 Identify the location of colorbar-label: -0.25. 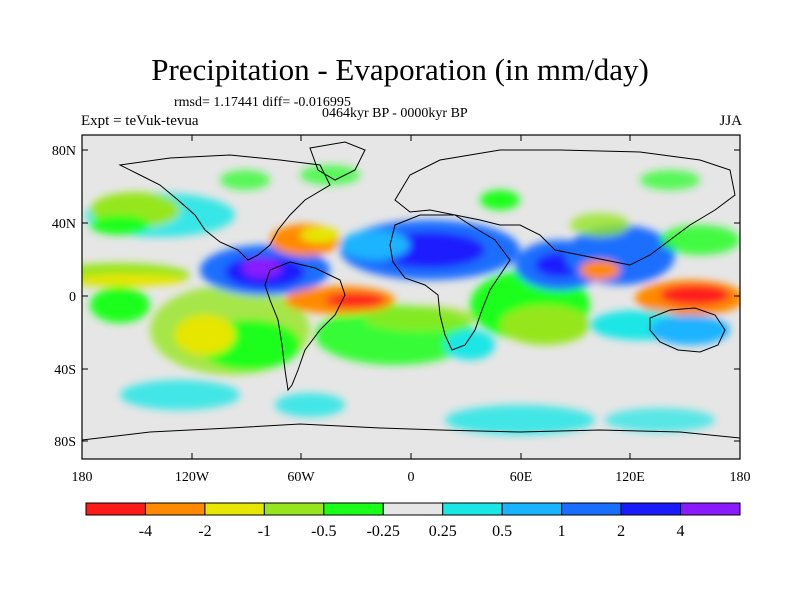
(383, 531).